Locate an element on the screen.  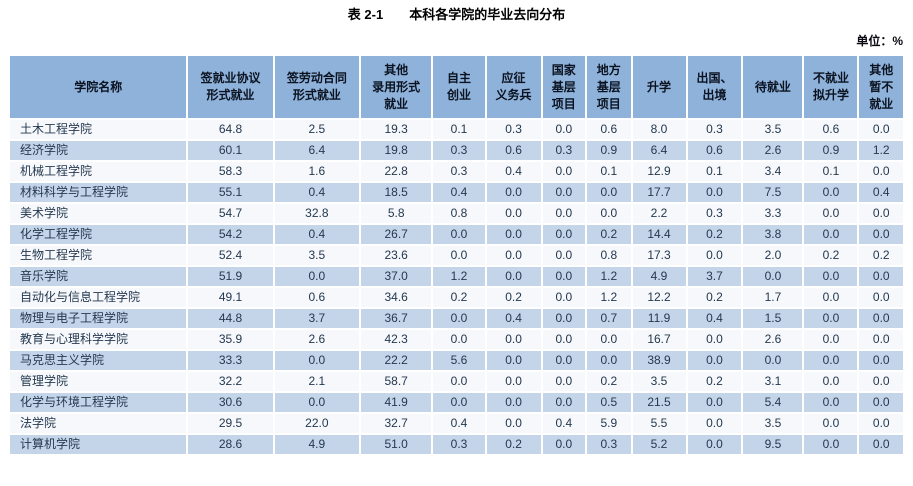
value-cell: 7.5 is located at coordinates (773, 192).